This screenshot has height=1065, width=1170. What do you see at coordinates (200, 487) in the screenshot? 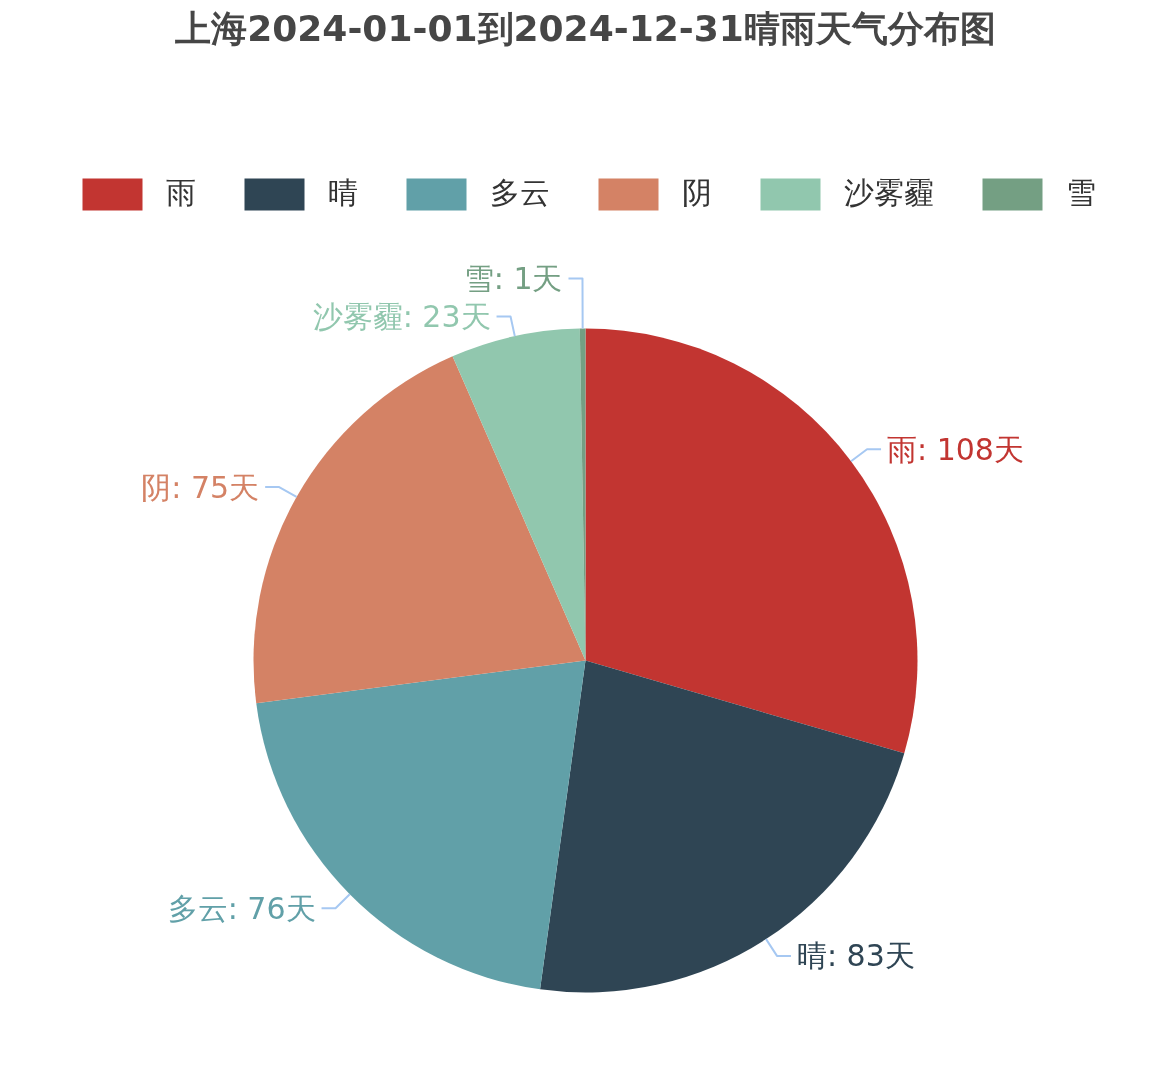
I see `data-label: 阴: 75天` at bounding box center [200, 487].